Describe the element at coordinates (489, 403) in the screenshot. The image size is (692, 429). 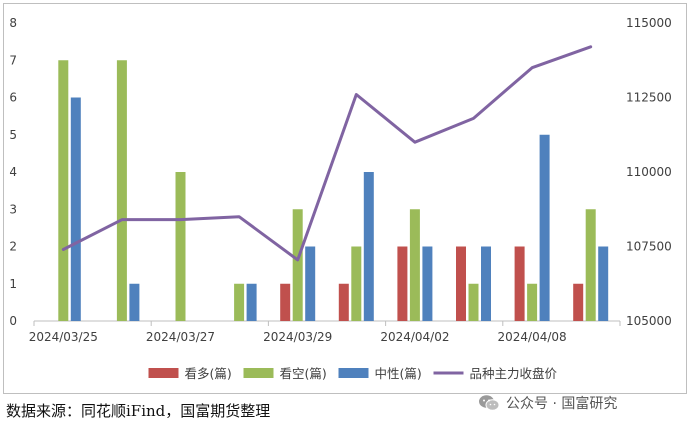
I see `wechat-icon` at that location.